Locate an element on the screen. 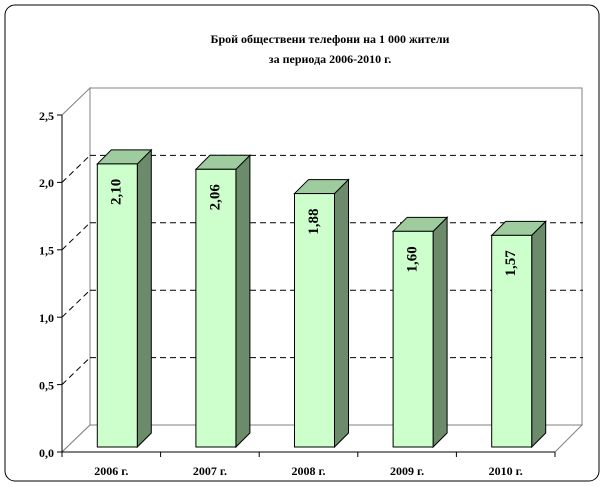 The width and height of the screenshot is (605, 487). x-tick-label: 2008 г. is located at coordinates (308, 471).